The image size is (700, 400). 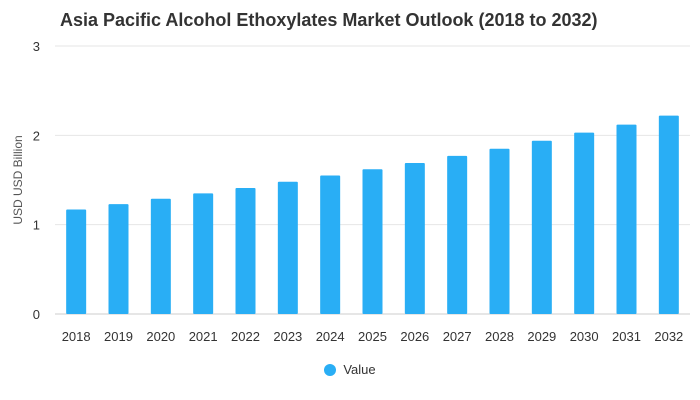 What do you see at coordinates (36, 314) in the screenshot?
I see `y-tick-label: 0` at bounding box center [36, 314].